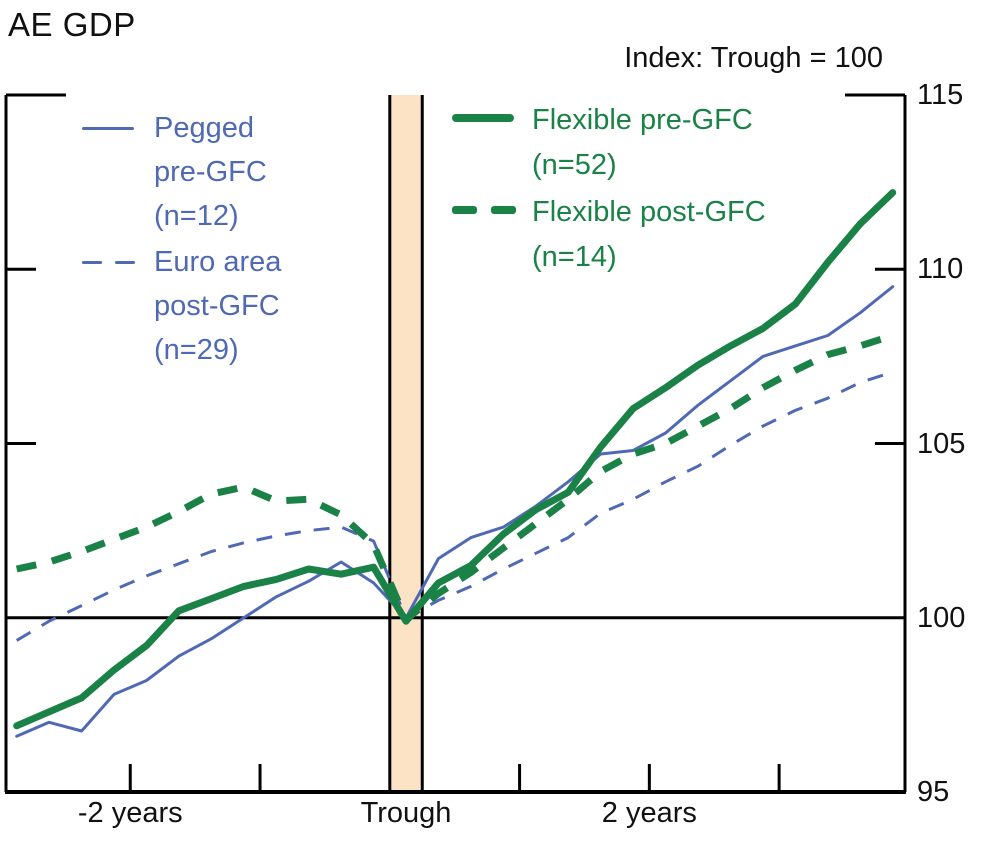 This screenshot has height=842, width=988. I want to click on legend-label-line: (n=14), so click(574, 257).